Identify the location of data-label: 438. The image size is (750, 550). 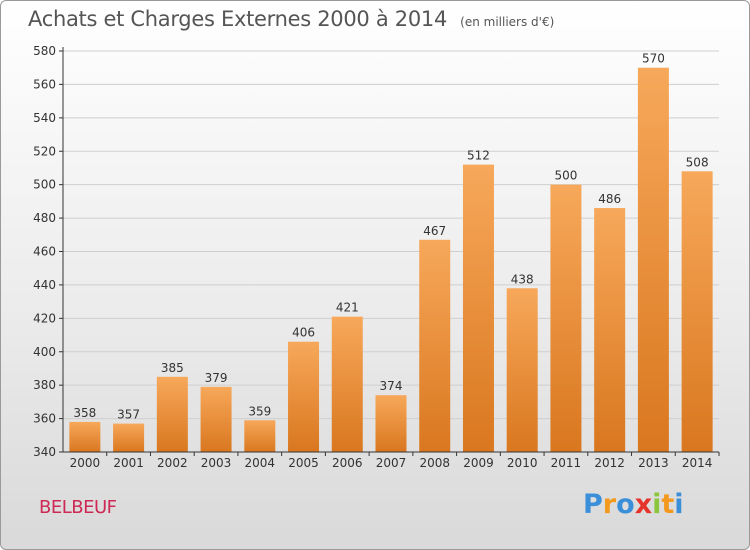
(522, 279).